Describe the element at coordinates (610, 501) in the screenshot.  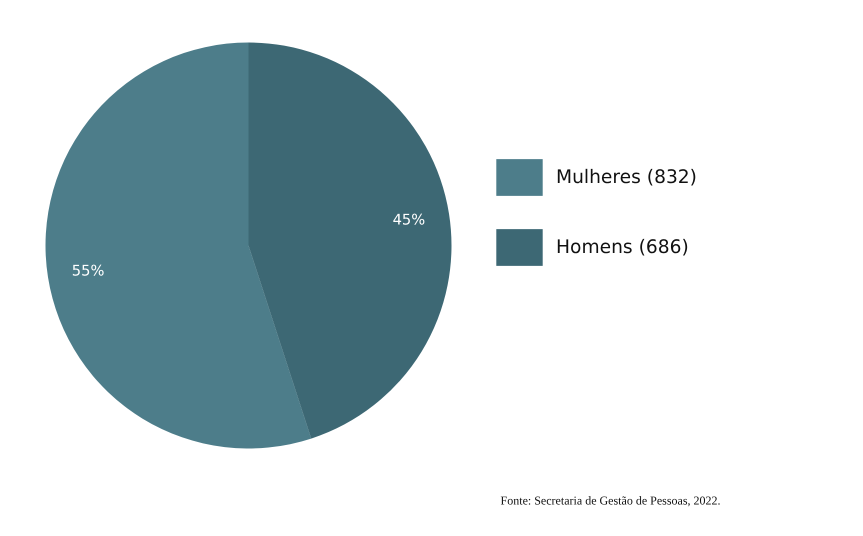
I see `source-note: Fonte: Secretaria de Gestão de Pessoas, 2022.` at that location.